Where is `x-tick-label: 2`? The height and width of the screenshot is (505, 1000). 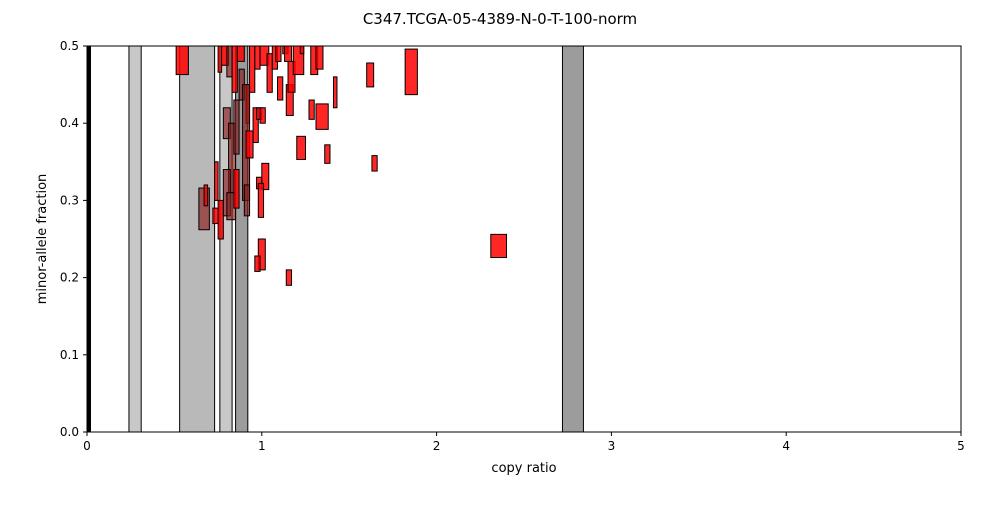 x-tick-label: 2 is located at coordinates (437, 446).